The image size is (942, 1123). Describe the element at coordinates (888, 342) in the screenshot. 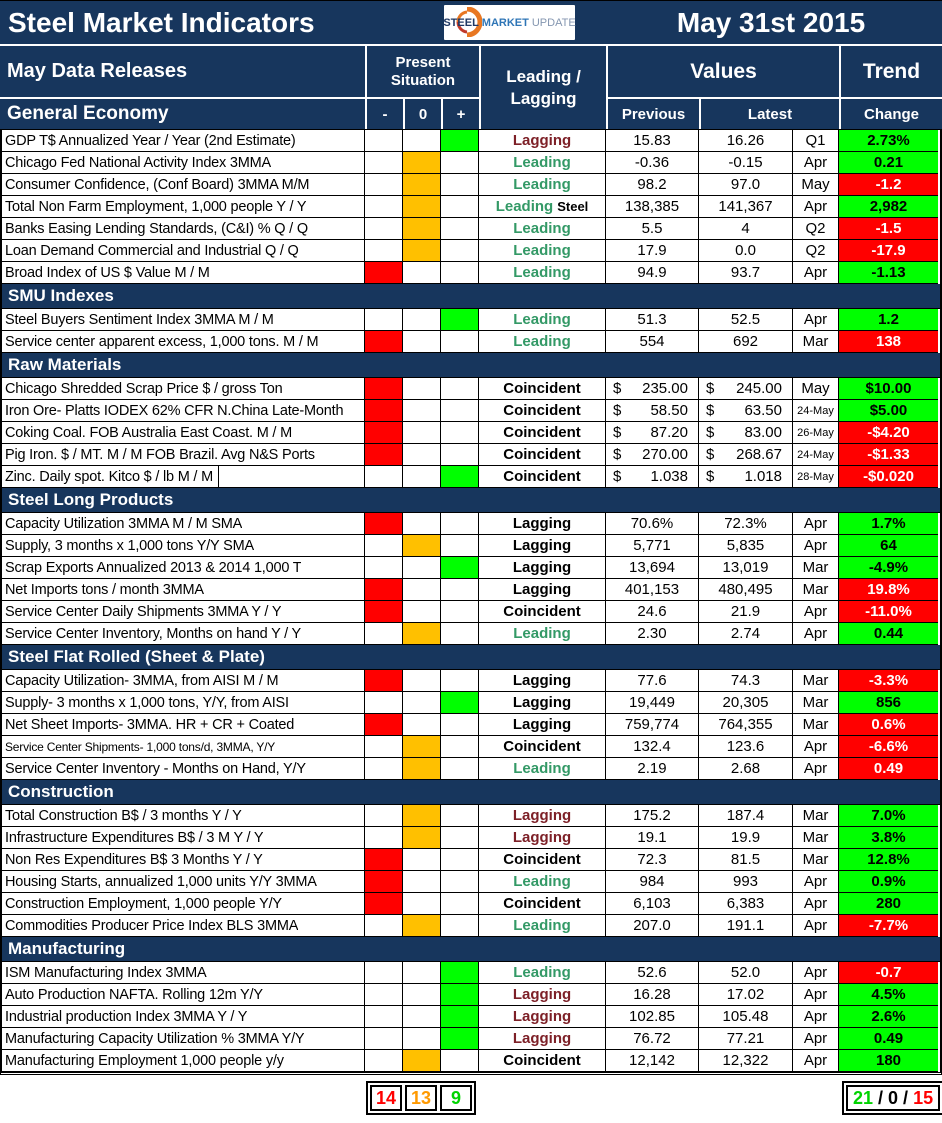

I see `change-cell: 138` at that location.